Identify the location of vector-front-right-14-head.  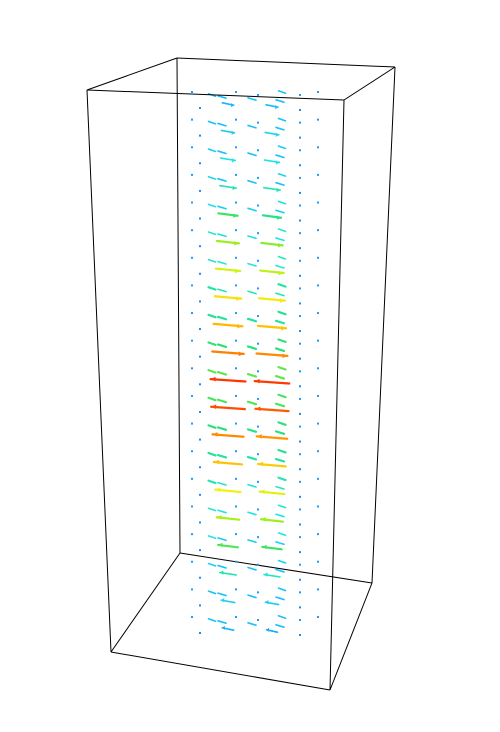
(262, 491).